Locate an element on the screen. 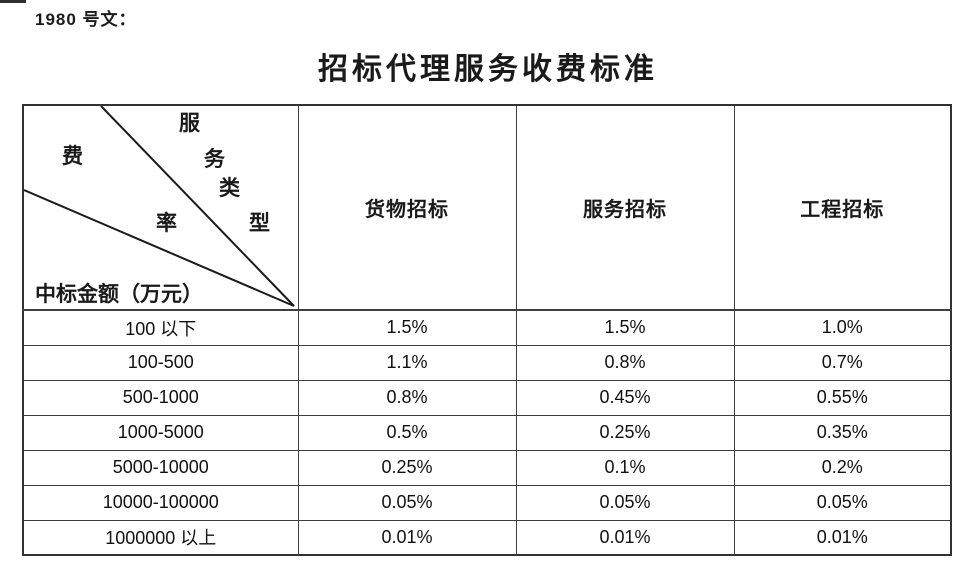  row-range-label: 500-1000 is located at coordinates (160, 397).